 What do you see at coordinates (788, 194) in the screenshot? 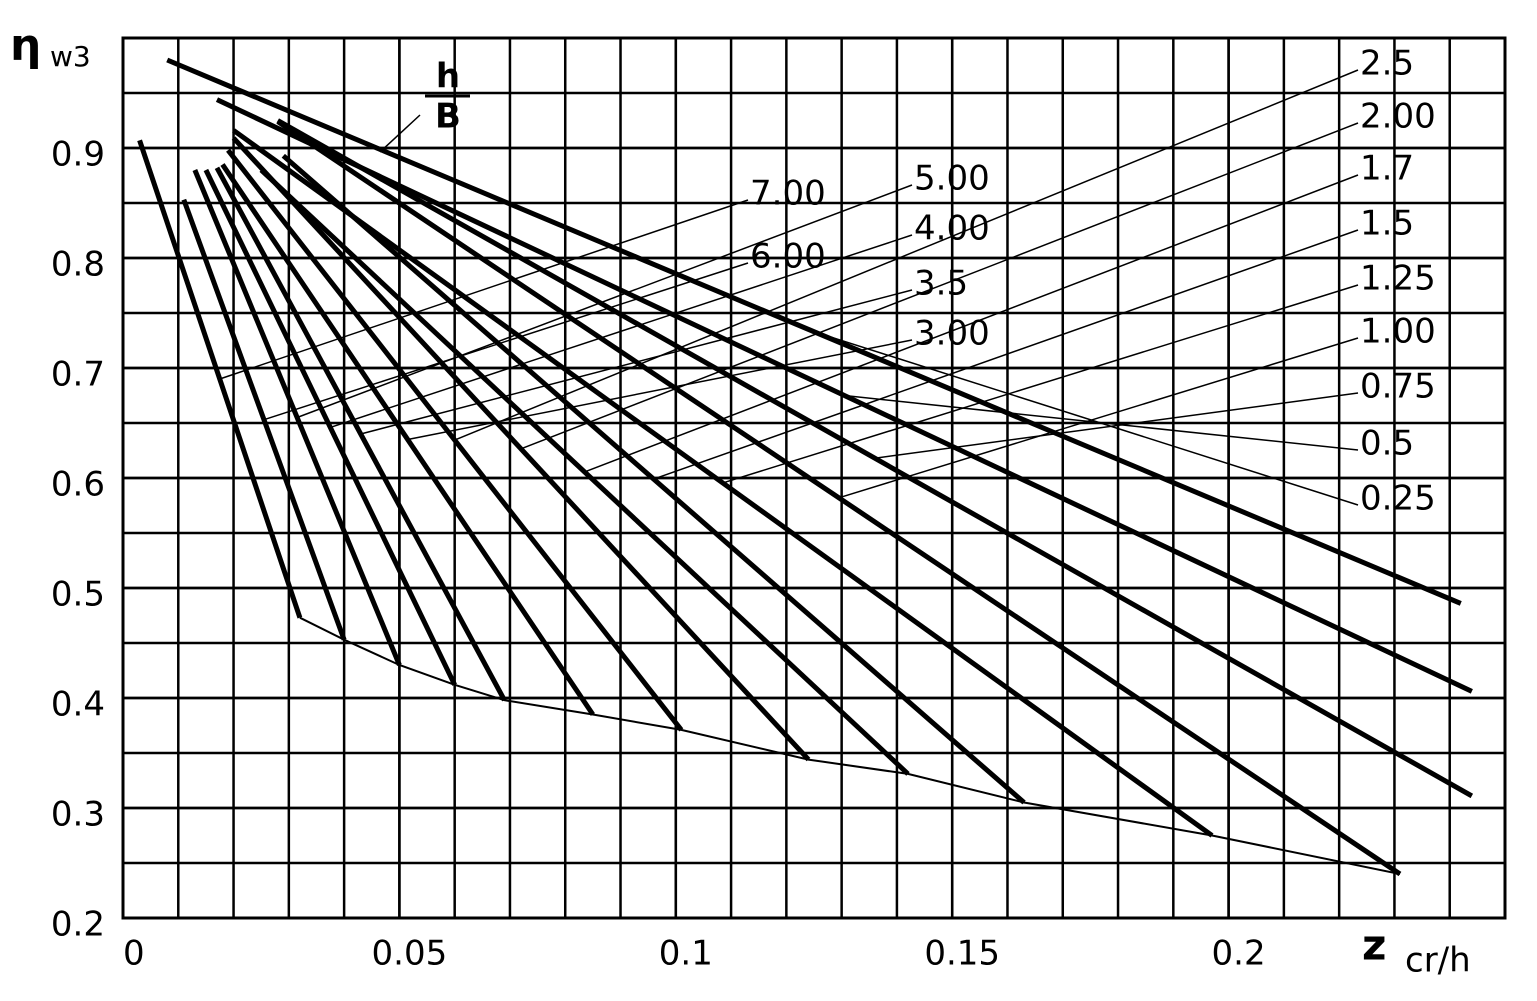
I see `legend-label: 7.00` at bounding box center [788, 194].